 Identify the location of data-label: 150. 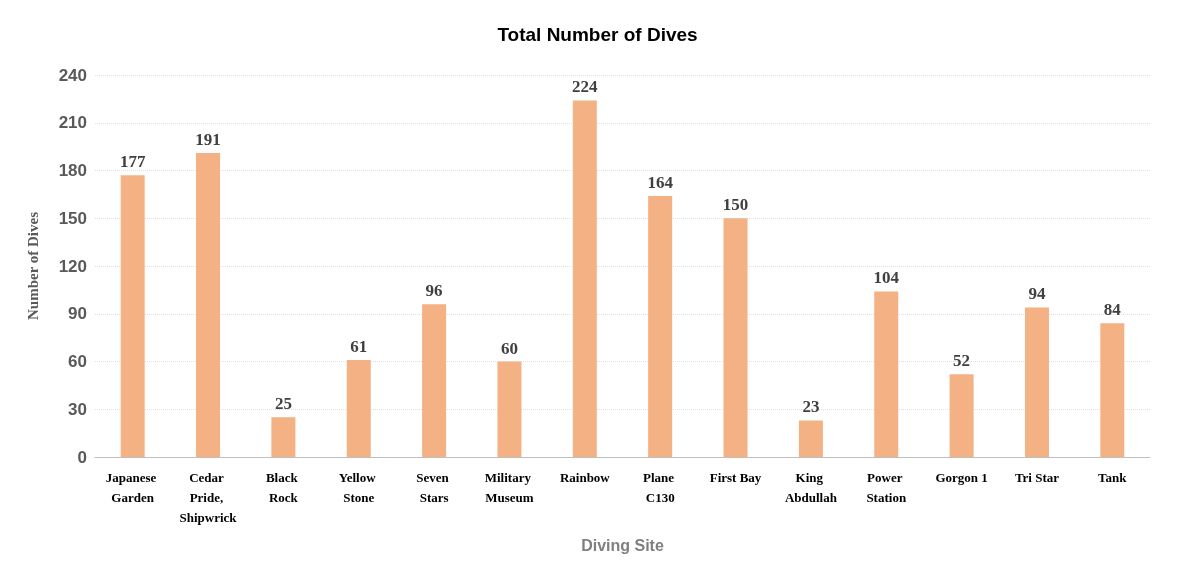
(735, 205).